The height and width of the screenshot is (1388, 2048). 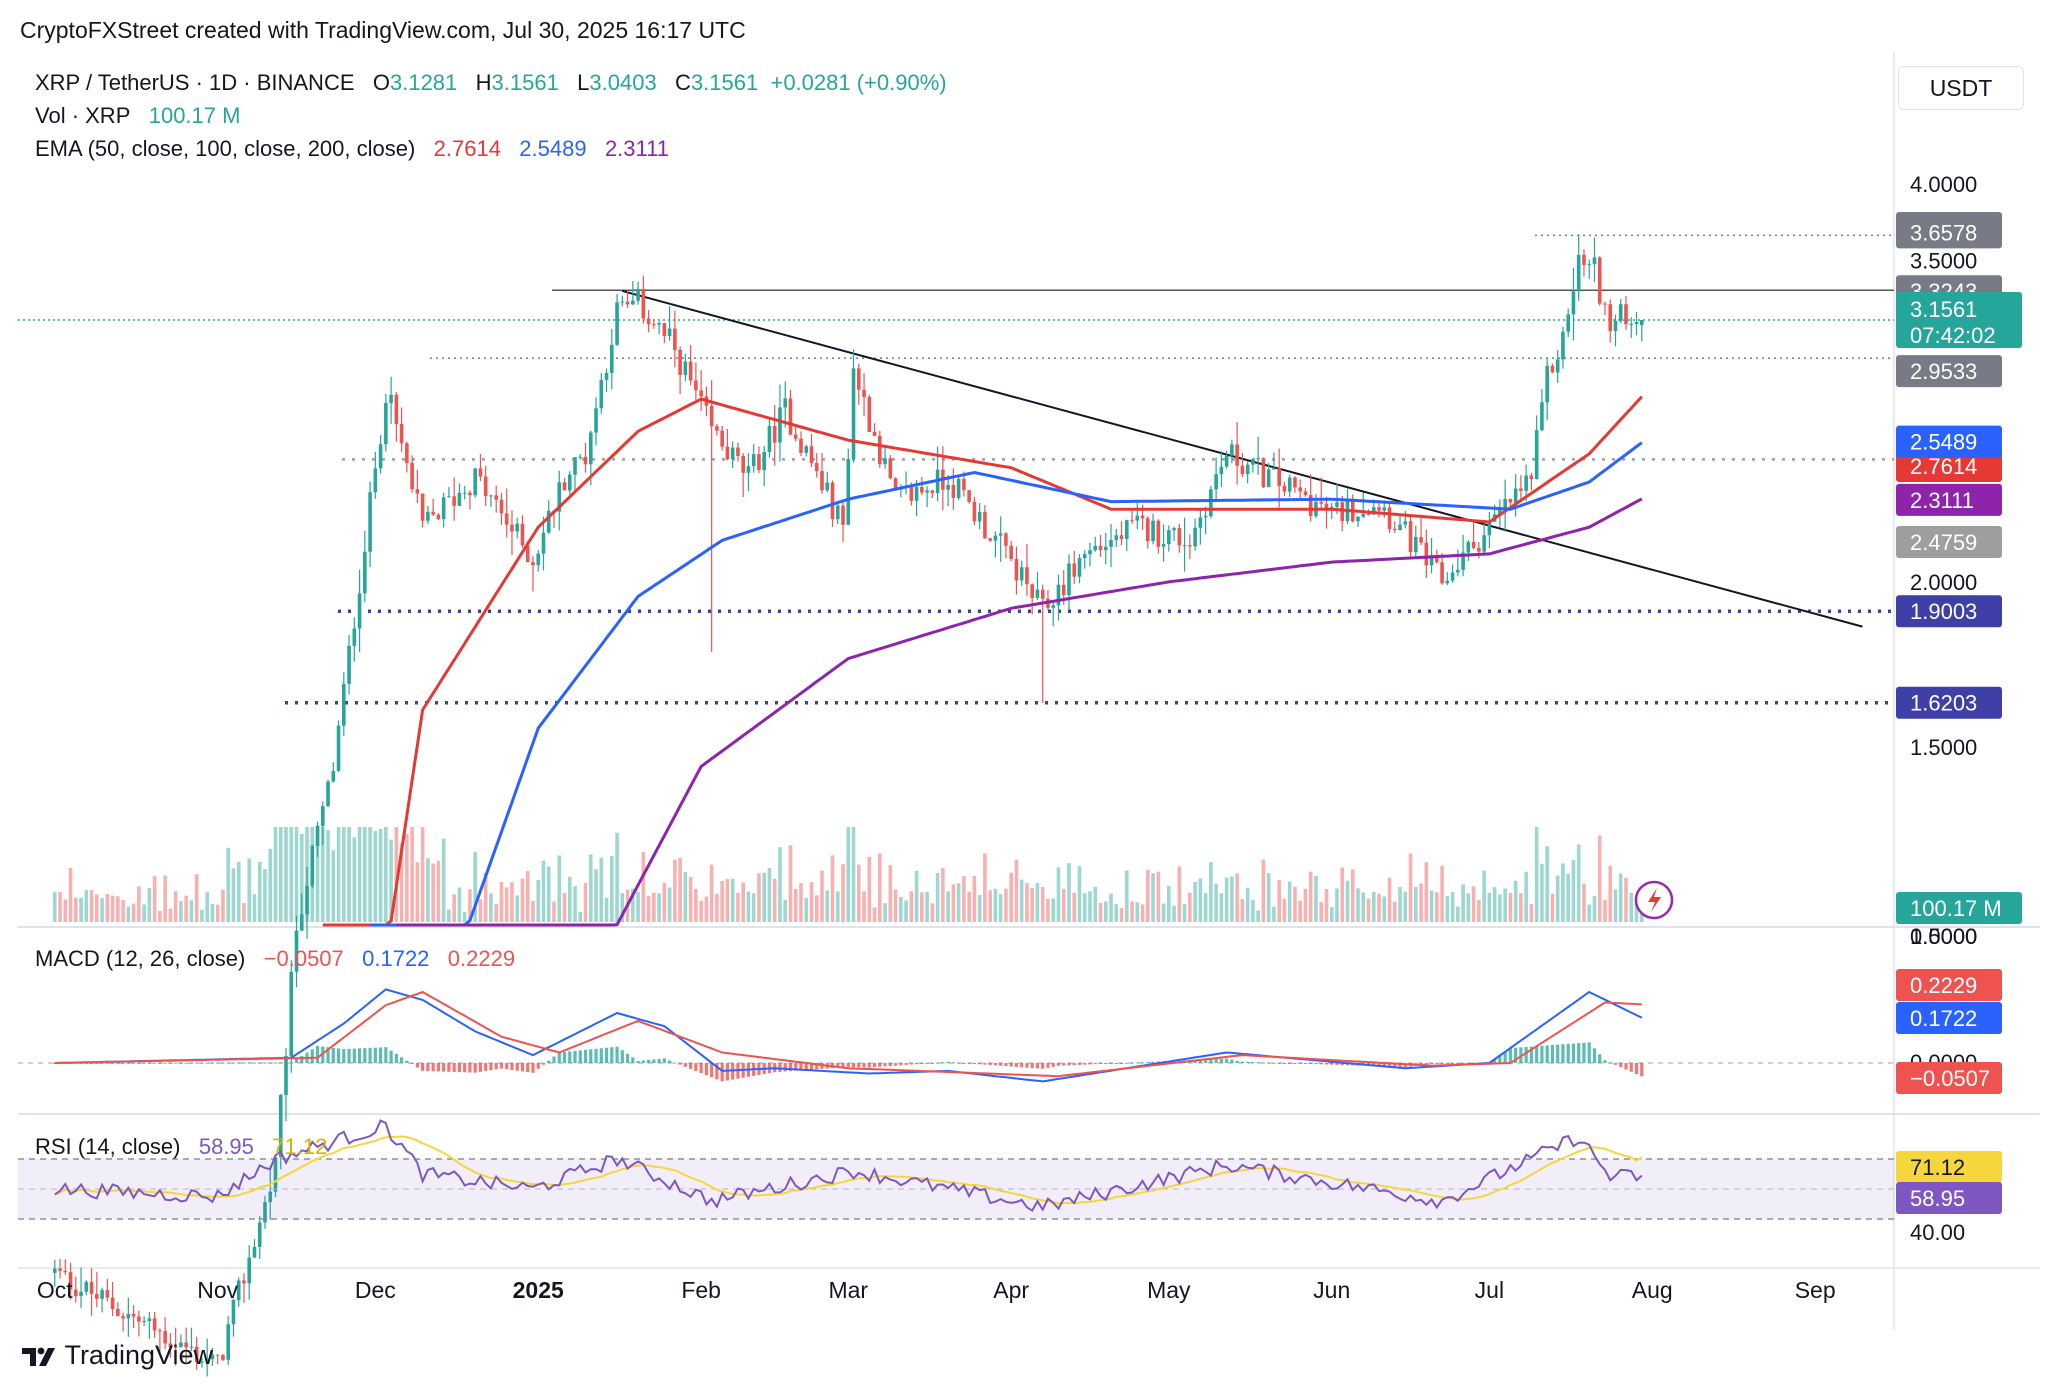 I want to click on price-tag-ema200-bg, so click(x=1949, y=499).